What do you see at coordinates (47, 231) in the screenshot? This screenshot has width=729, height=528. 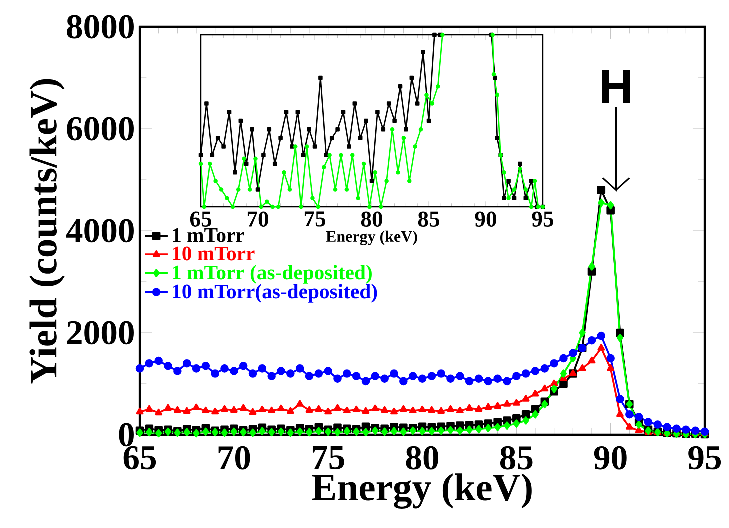 I see `y-axis-title: Yield (counts/keV)` at bounding box center [47, 231].